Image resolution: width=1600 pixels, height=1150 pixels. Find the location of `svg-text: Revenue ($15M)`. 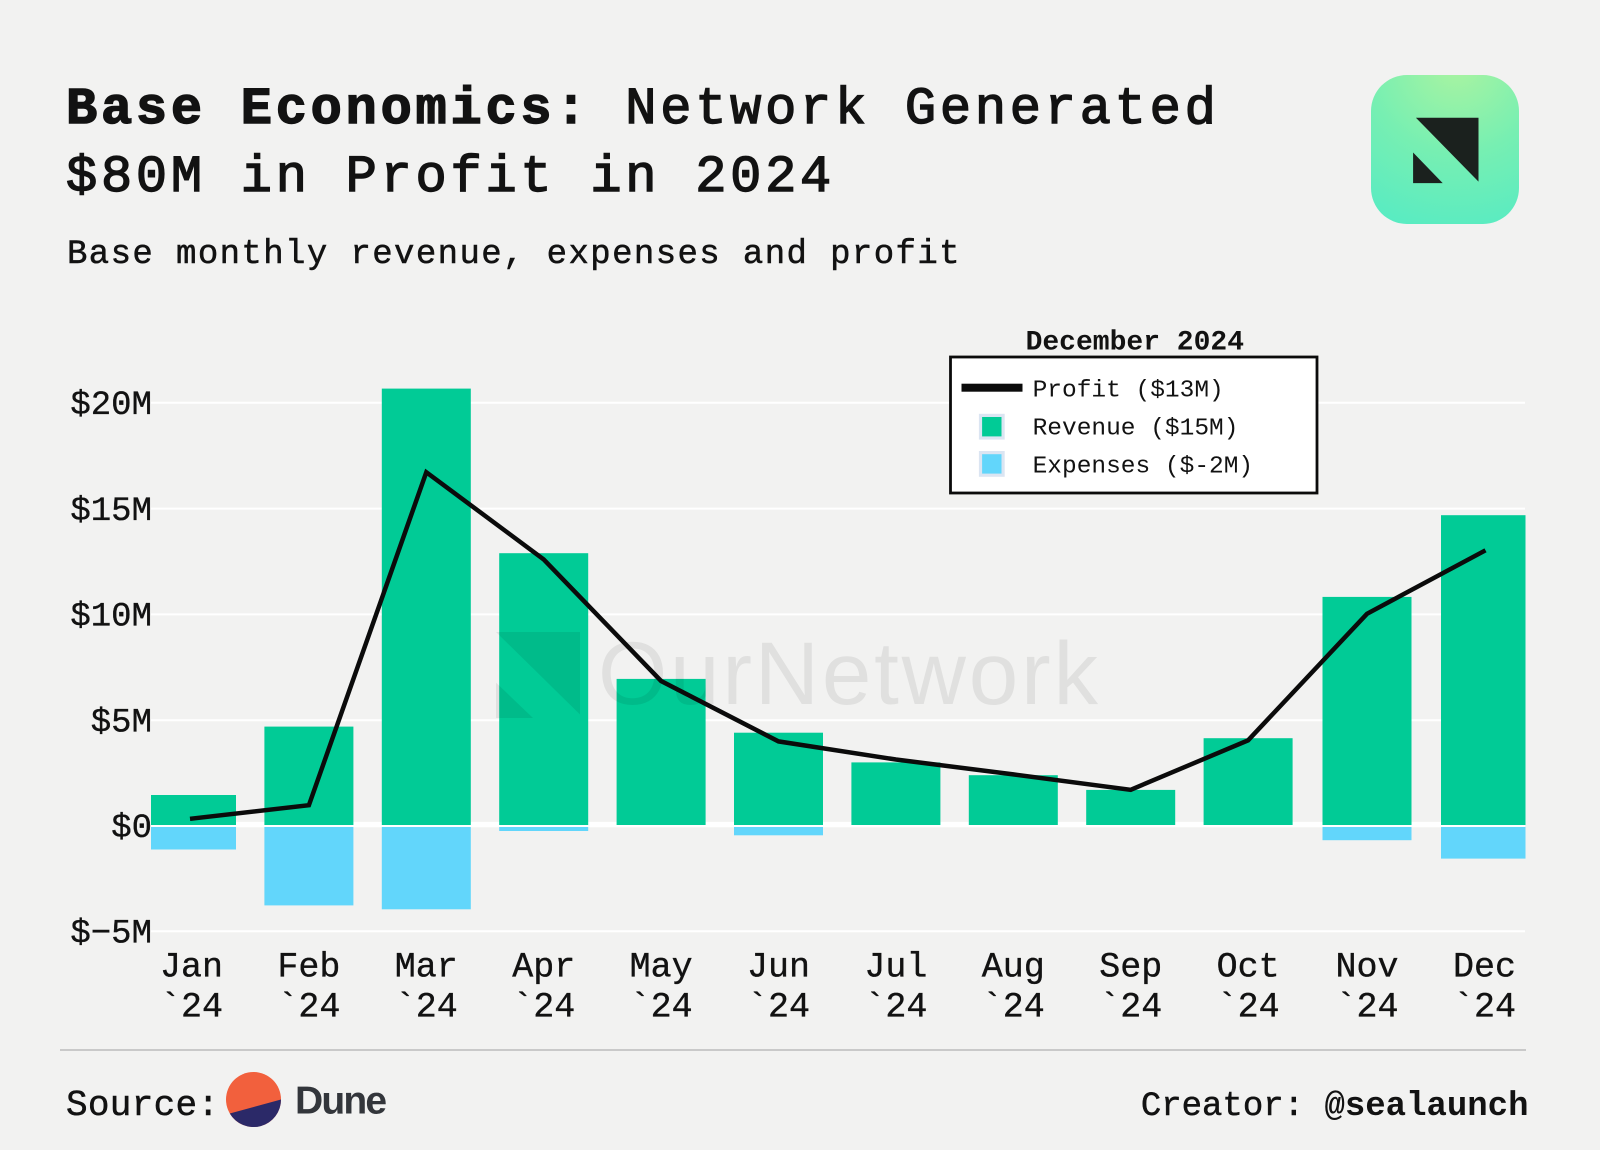

svg-text: Revenue ($15M) is located at coordinates (1136, 428).